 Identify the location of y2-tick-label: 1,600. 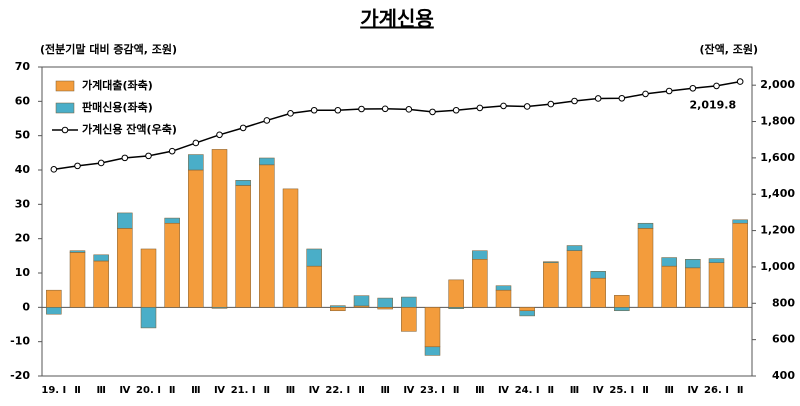
(777, 157).